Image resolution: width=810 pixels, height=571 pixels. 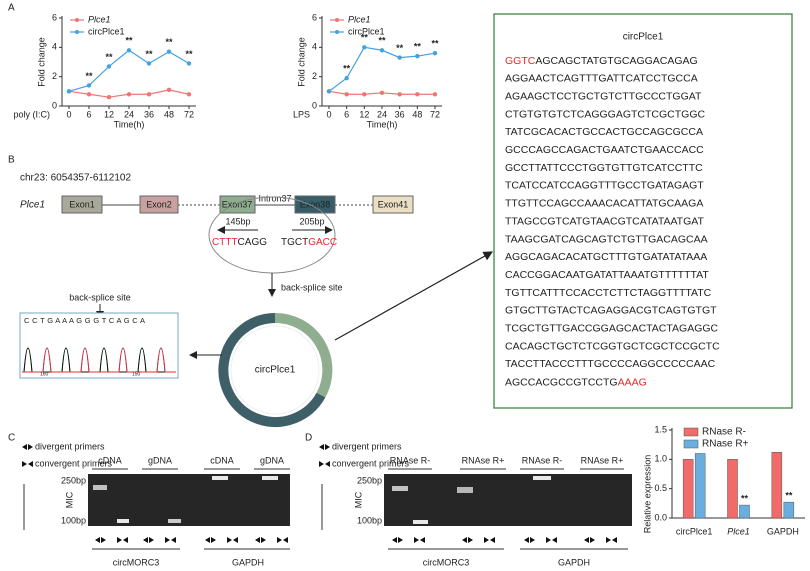 I want to click on lane-label: cDNA, so click(x=110, y=460).